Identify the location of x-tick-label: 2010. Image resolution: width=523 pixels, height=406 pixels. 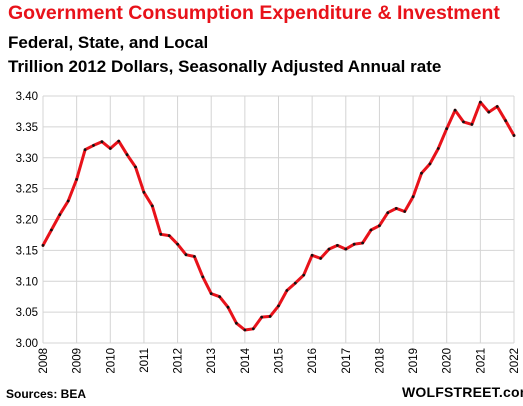
(111, 361).